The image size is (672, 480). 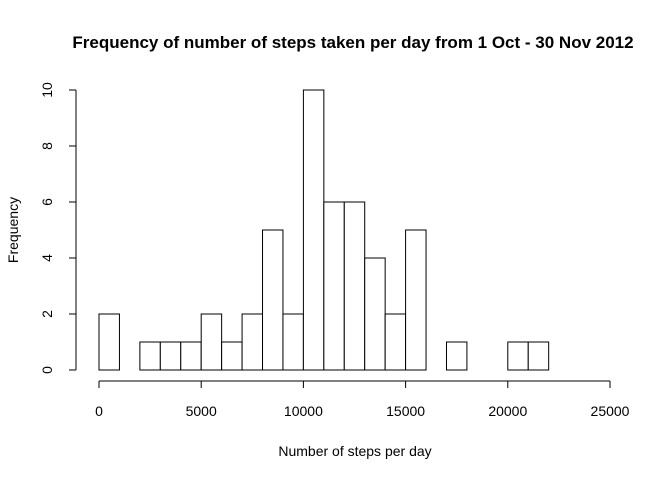 I want to click on x-axis: 0 5000 10000 15000 20000 25000, so click(x=362, y=399).